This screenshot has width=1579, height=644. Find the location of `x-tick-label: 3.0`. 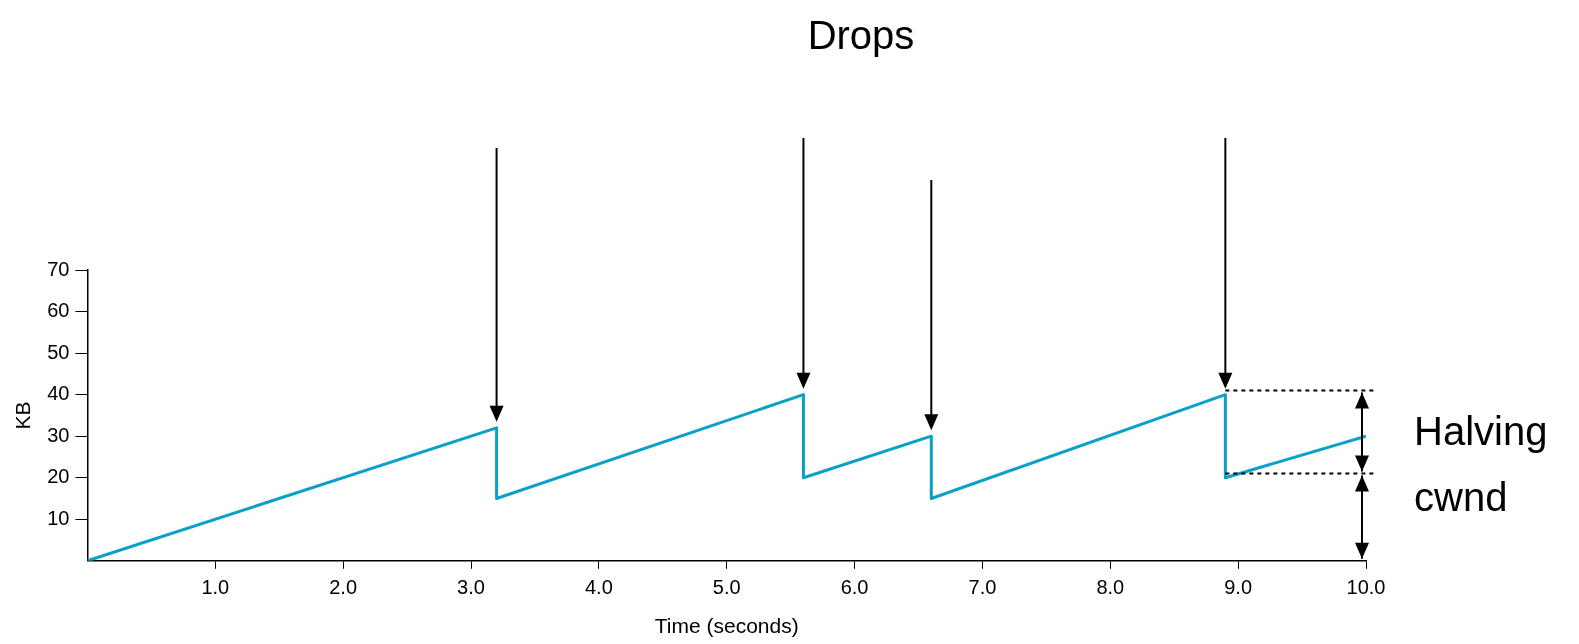

x-tick-label: 3.0 is located at coordinates (471, 587).